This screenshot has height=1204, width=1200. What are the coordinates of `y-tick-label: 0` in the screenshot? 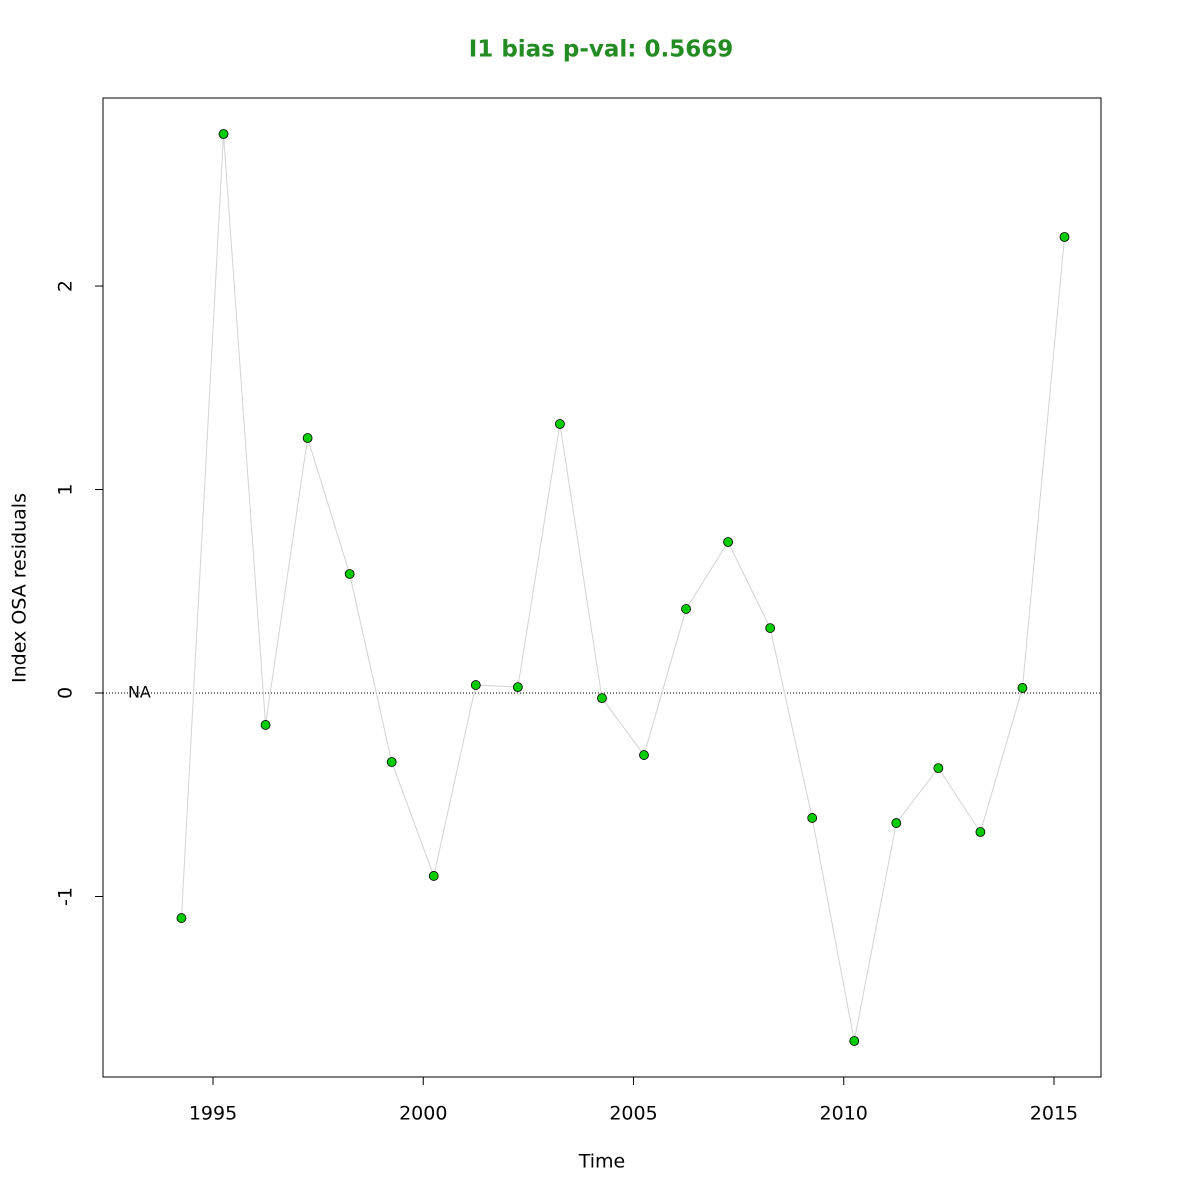 It's located at (66, 693).